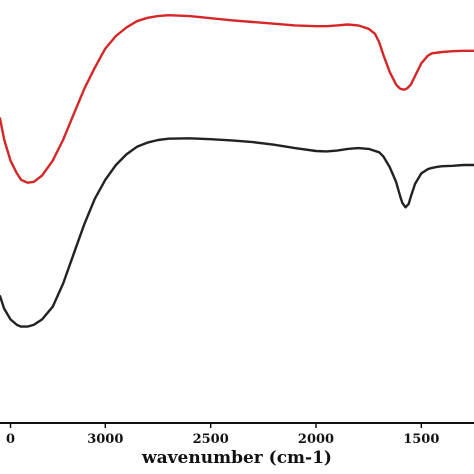 The image size is (474, 474). Describe the element at coordinates (10, 439) in the screenshot. I see `x-tick-label: 0` at that location.